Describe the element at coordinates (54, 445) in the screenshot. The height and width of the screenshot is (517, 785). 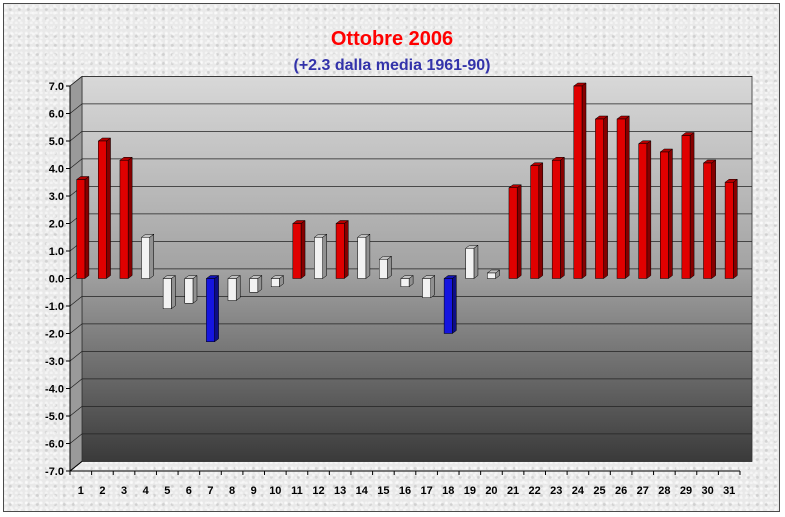
I see `y-tick-label: -6.0` at that location.